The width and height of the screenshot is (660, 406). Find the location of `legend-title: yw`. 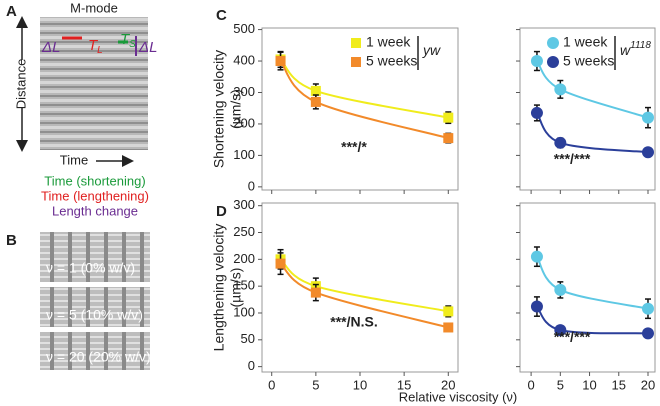

legend-title: yw is located at coordinates (431, 50).